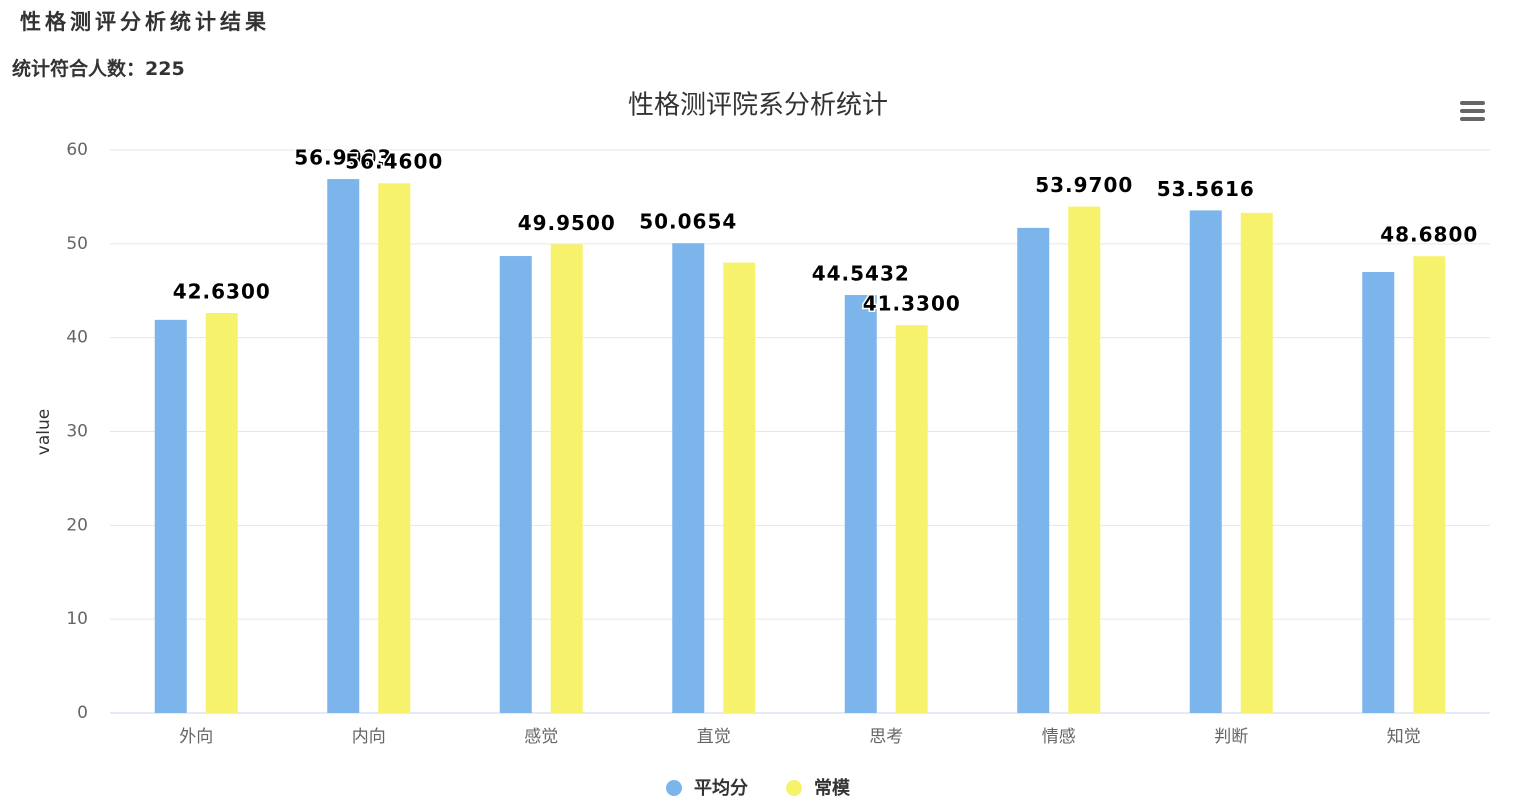  I want to click on data-label: 41.3300, so click(912, 304).